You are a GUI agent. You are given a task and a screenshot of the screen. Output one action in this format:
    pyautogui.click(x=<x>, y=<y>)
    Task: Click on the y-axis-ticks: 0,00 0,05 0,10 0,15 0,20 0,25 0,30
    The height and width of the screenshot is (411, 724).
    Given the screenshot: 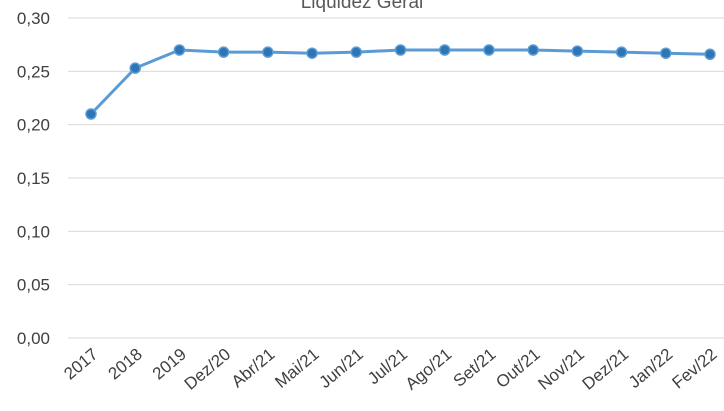 What is the action you would take?
    pyautogui.click(x=33, y=178)
    